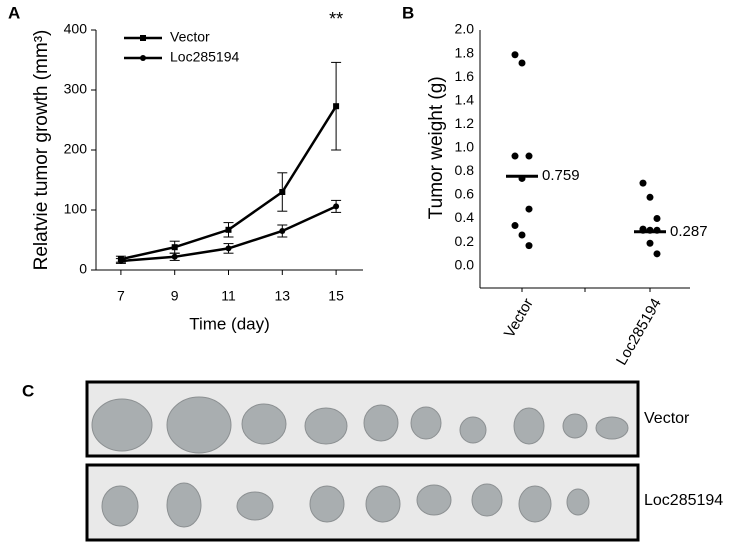 Image resolution: width=736 pixels, height=543 pixels. I want to click on row-label: Loc285194, so click(683, 500).